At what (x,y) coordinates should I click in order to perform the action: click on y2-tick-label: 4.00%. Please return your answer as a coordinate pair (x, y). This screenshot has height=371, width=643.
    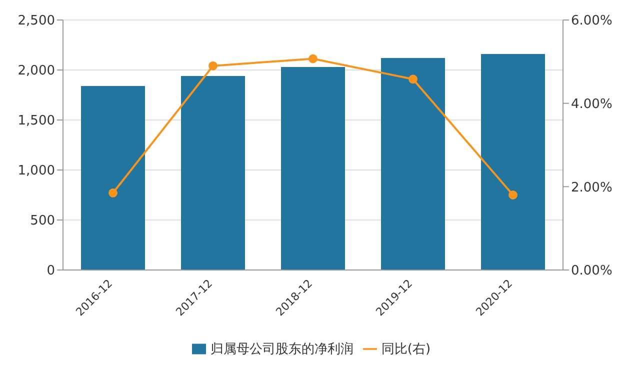
    Looking at the image, I should click on (591, 104).